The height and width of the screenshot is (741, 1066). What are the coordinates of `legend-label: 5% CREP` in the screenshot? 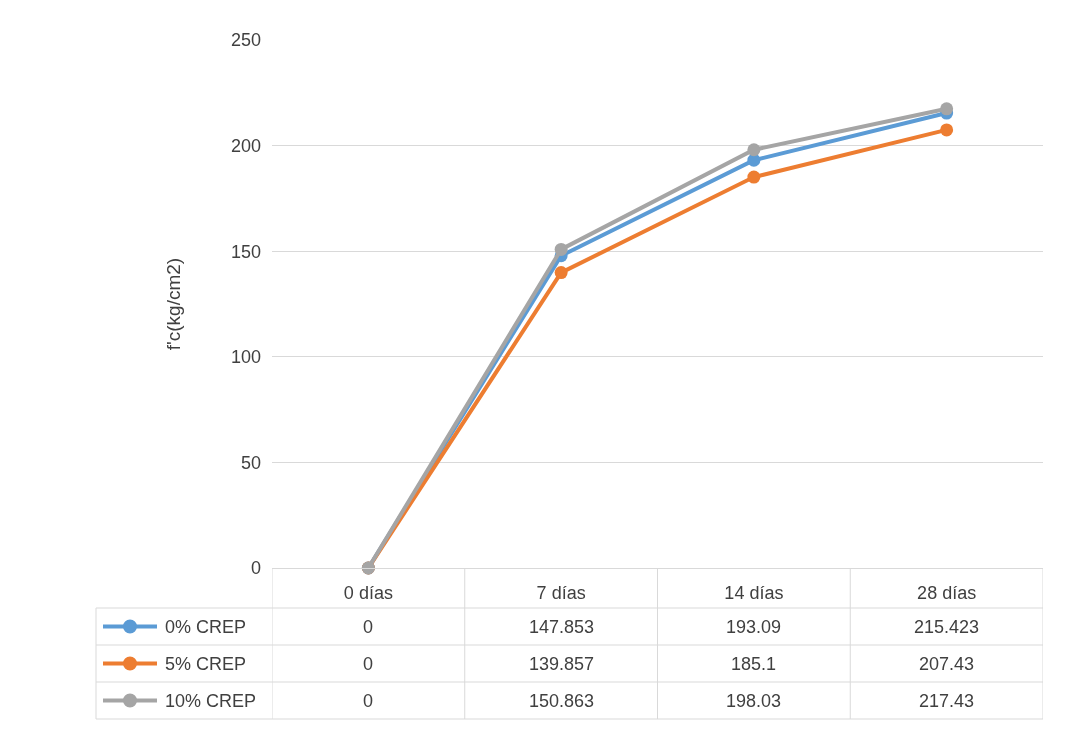 It's located at (206, 664).